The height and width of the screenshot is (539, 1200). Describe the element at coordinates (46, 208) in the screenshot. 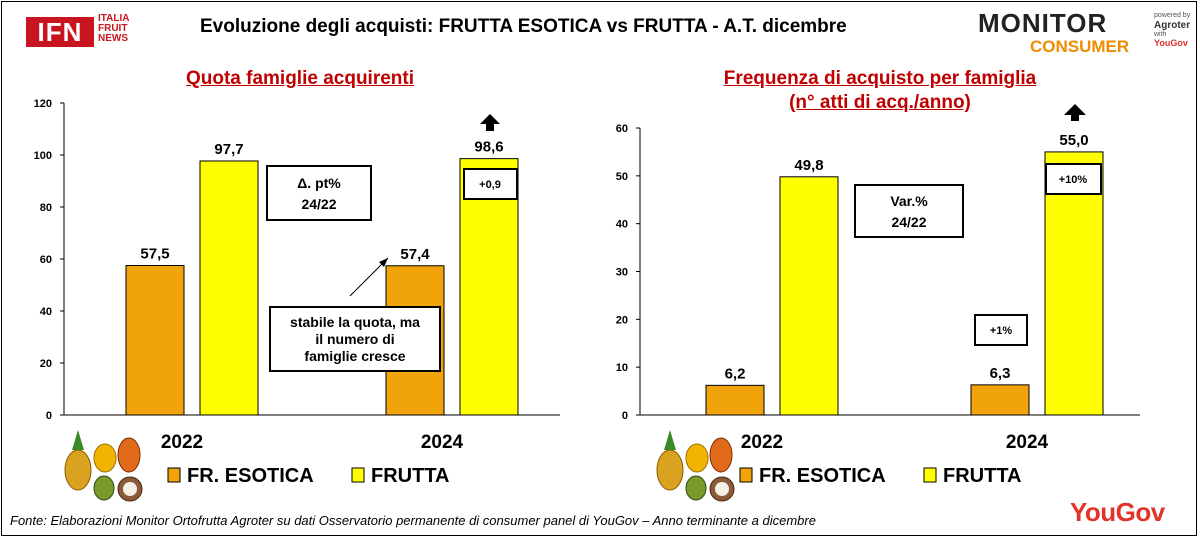

I see `y-tick-label: 80` at that location.